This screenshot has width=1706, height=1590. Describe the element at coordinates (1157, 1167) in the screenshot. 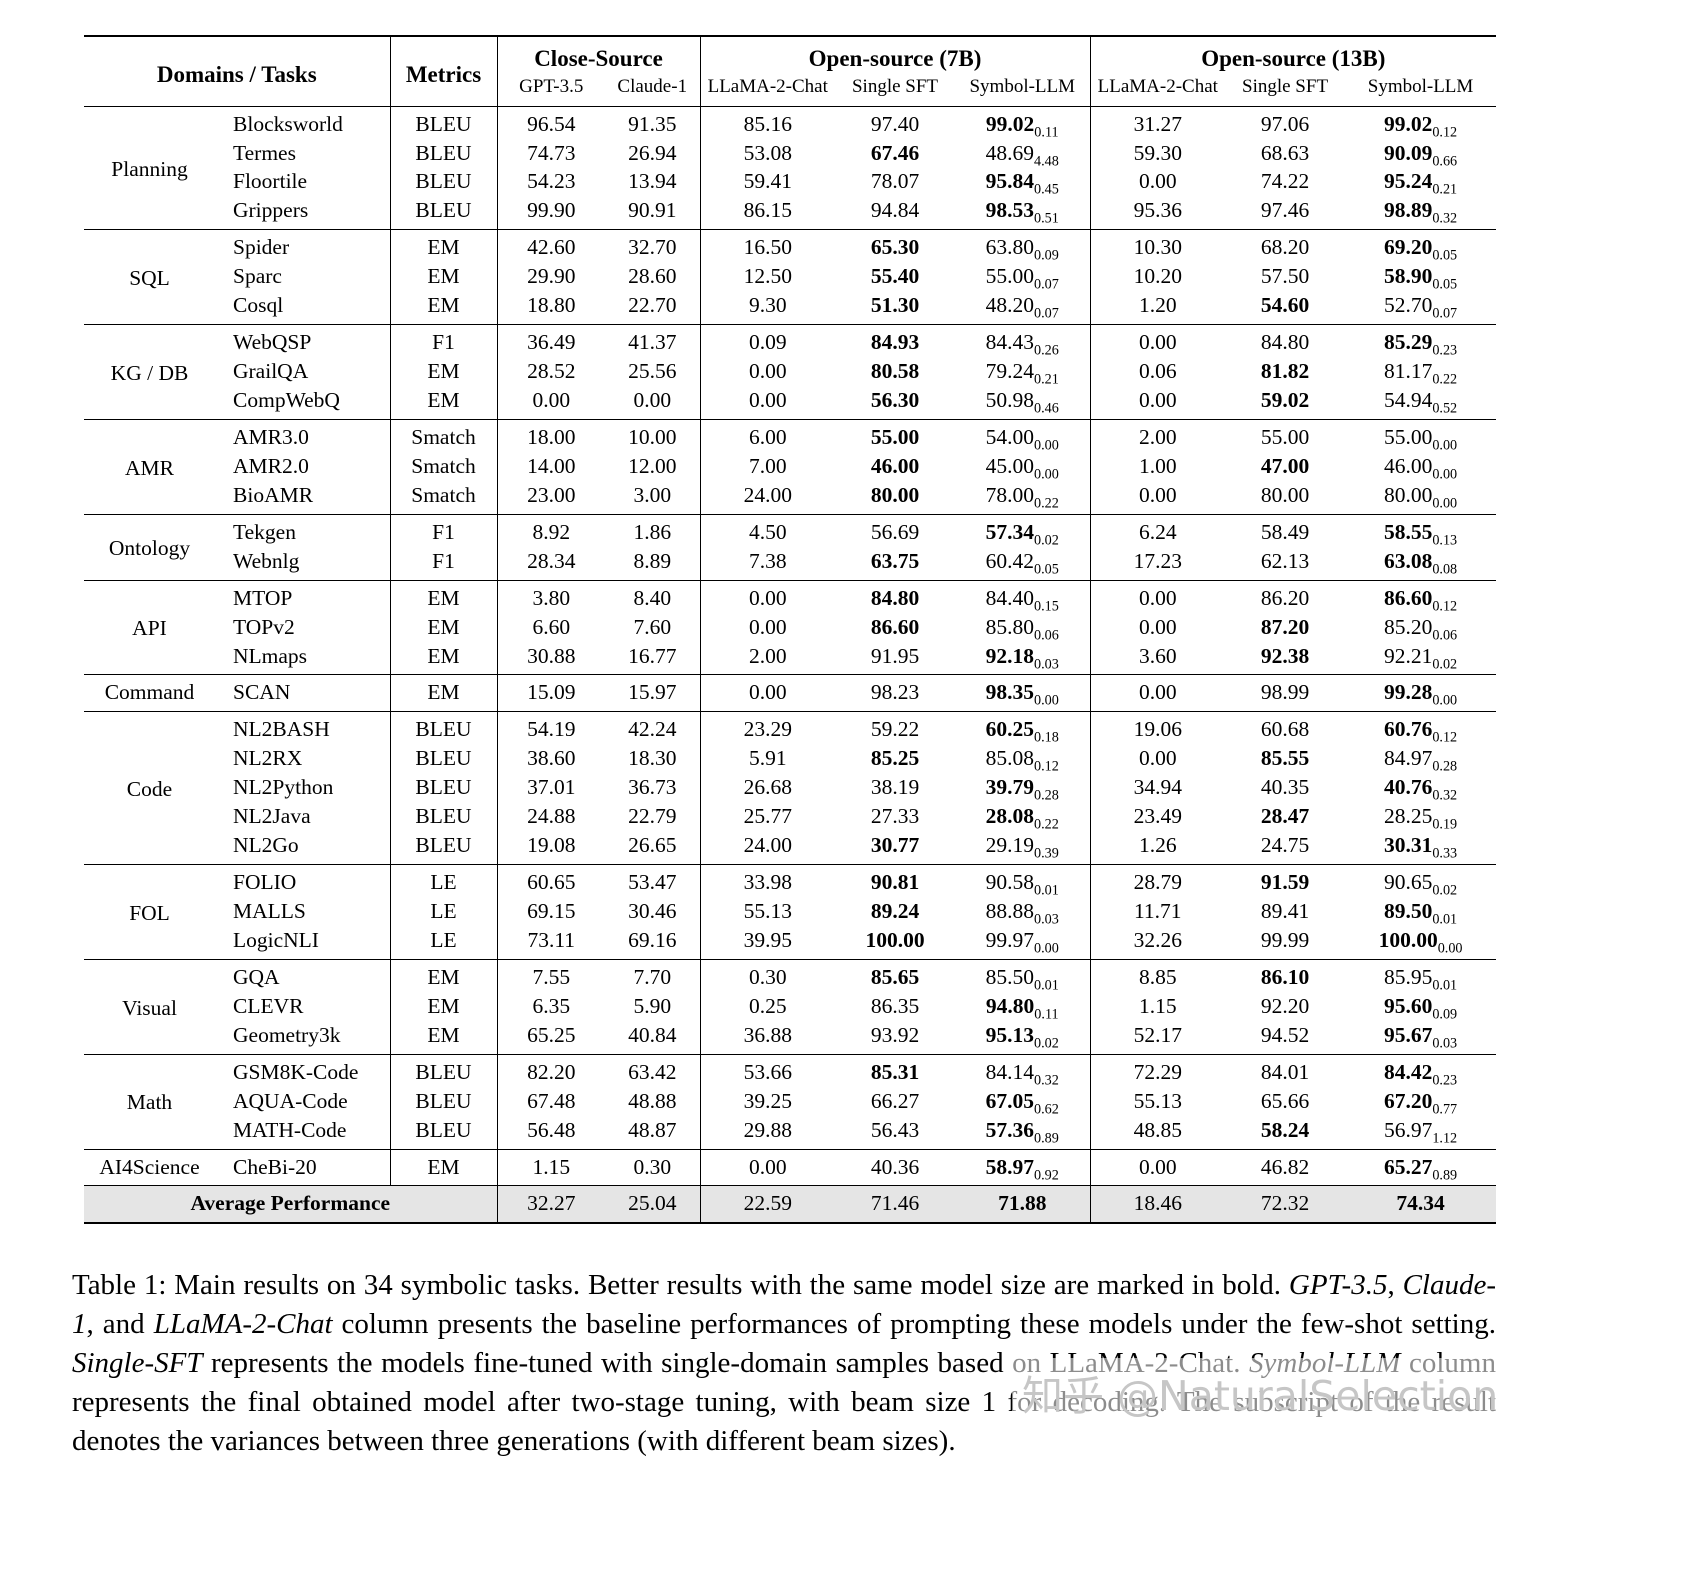

I see `cell-llama-2-chat-13b: 0.00` at that location.